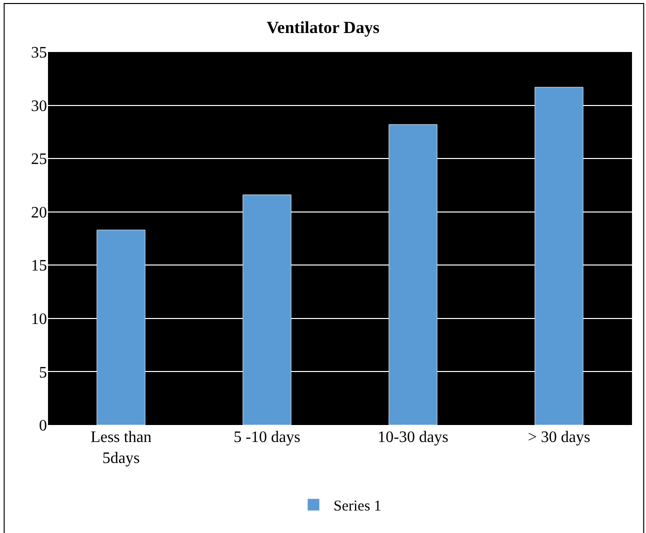 The image size is (646, 533). Describe the element at coordinates (413, 437) in the screenshot. I see `x-tick-label: 10-30 days` at that location.